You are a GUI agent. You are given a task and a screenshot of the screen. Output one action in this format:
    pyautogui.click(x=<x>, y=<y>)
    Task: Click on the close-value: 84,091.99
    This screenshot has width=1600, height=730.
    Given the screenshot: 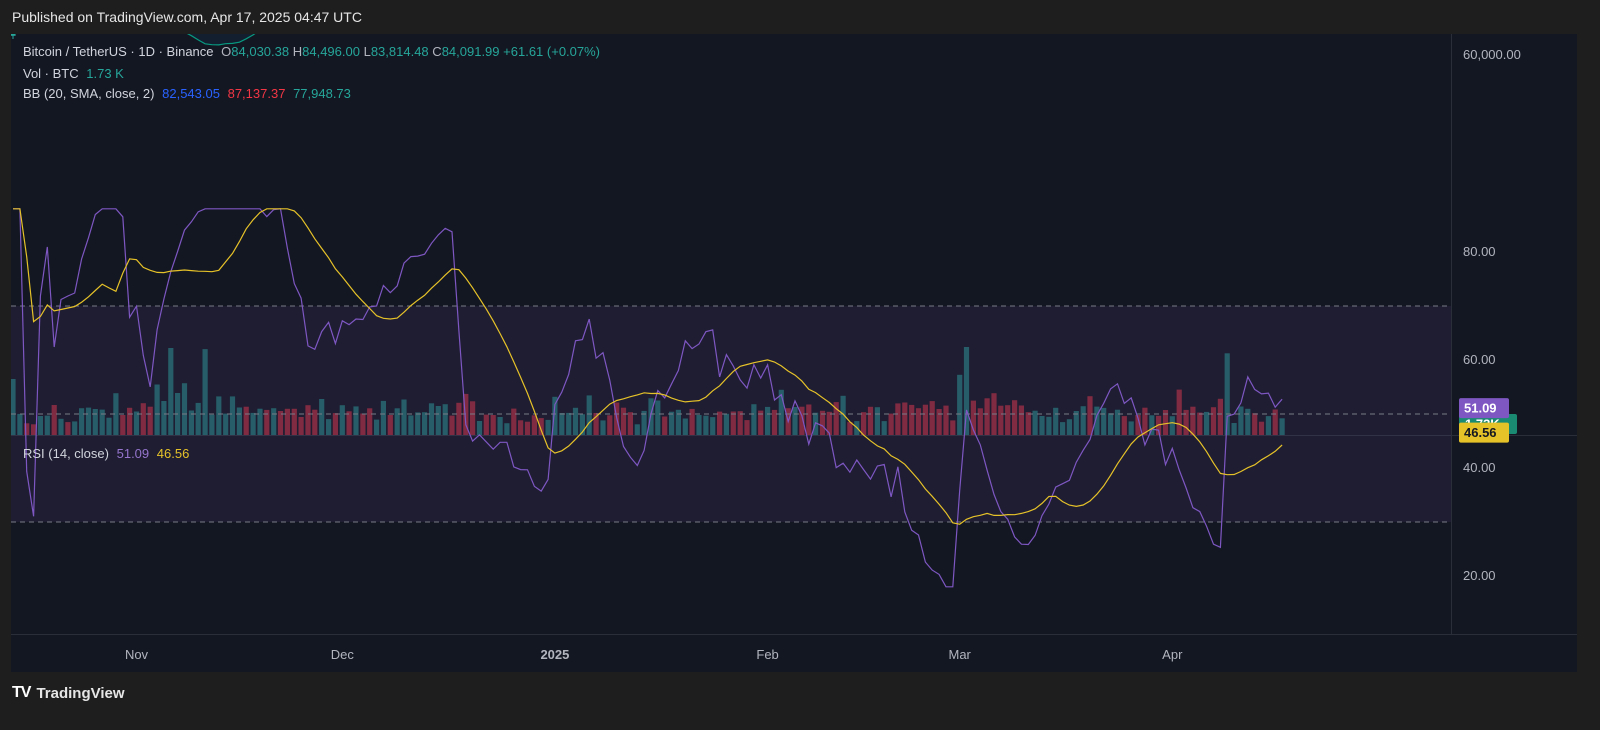 What is the action you would take?
    pyautogui.click(x=470, y=51)
    